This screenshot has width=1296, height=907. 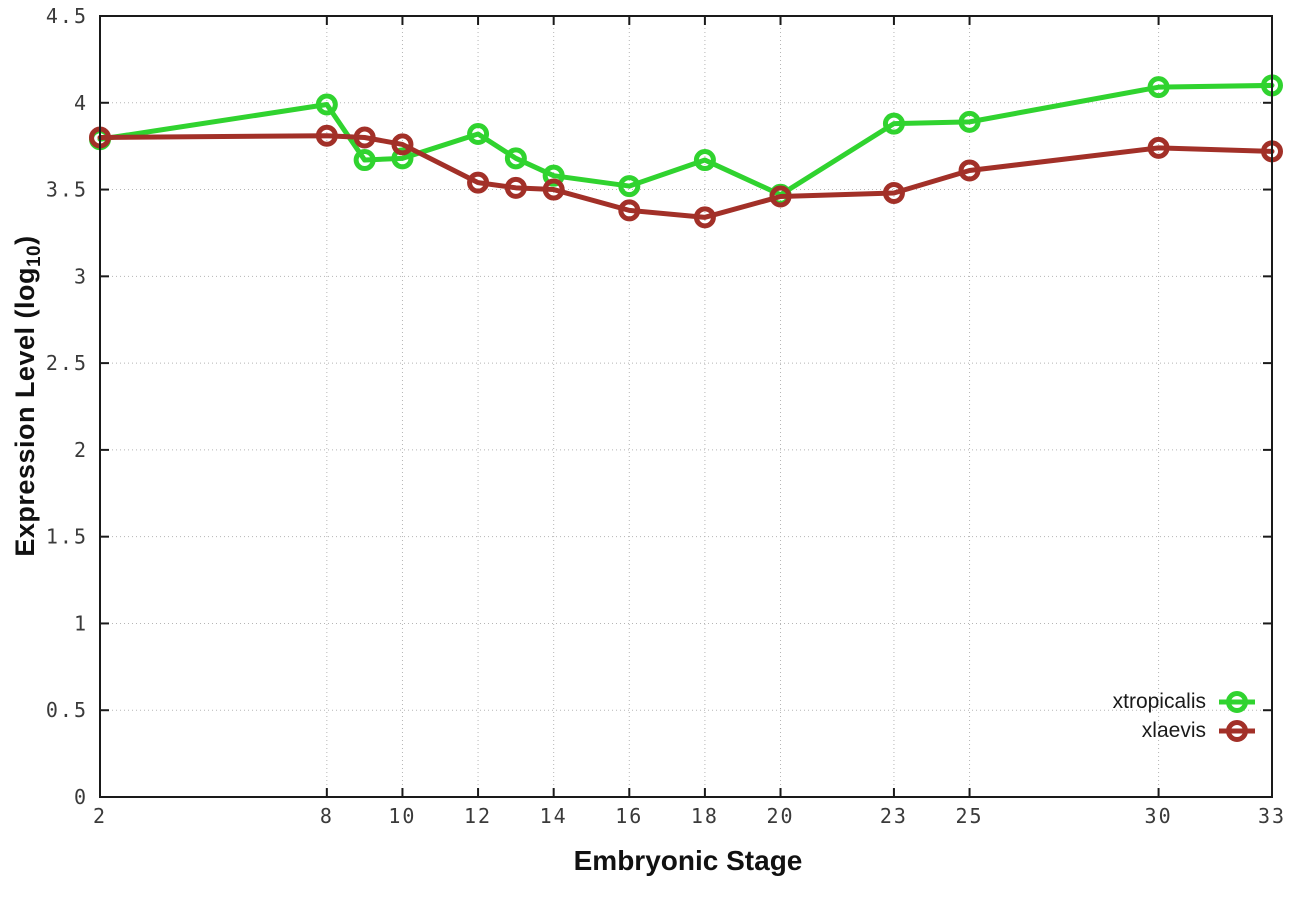 What do you see at coordinates (1159, 701) in the screenshot?
I see `legend-label-xtropicalis: xtropicalis` at bounding box center [1159, 701].